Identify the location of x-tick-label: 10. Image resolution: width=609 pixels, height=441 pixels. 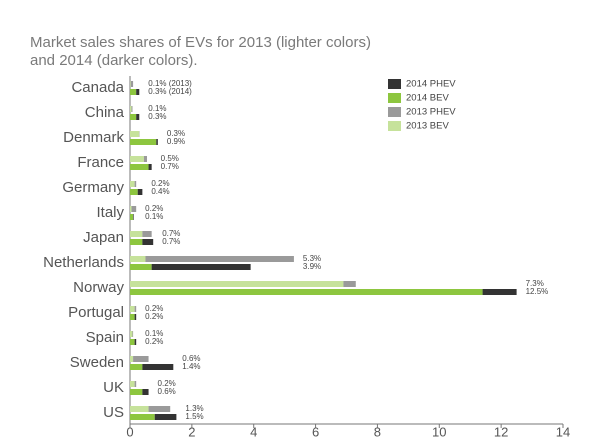
(439, 431).